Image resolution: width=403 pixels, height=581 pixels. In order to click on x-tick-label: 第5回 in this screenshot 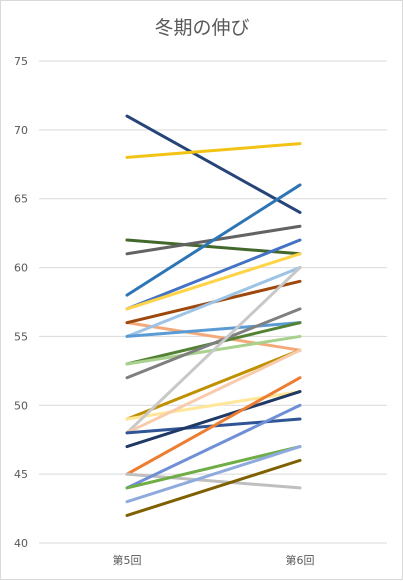, I will do `click(127, 560)`.